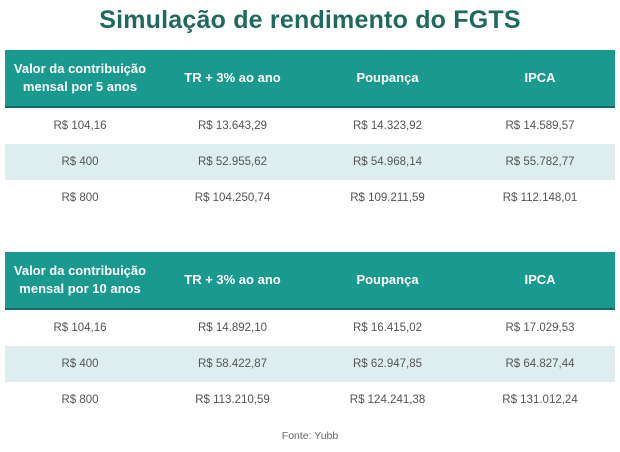 The image size is (620, 452). What do you see at coordinates (540, 400) in the screenshot?
I see `table-cell: R$ 131.012,24` at bounding box center [540, 400].